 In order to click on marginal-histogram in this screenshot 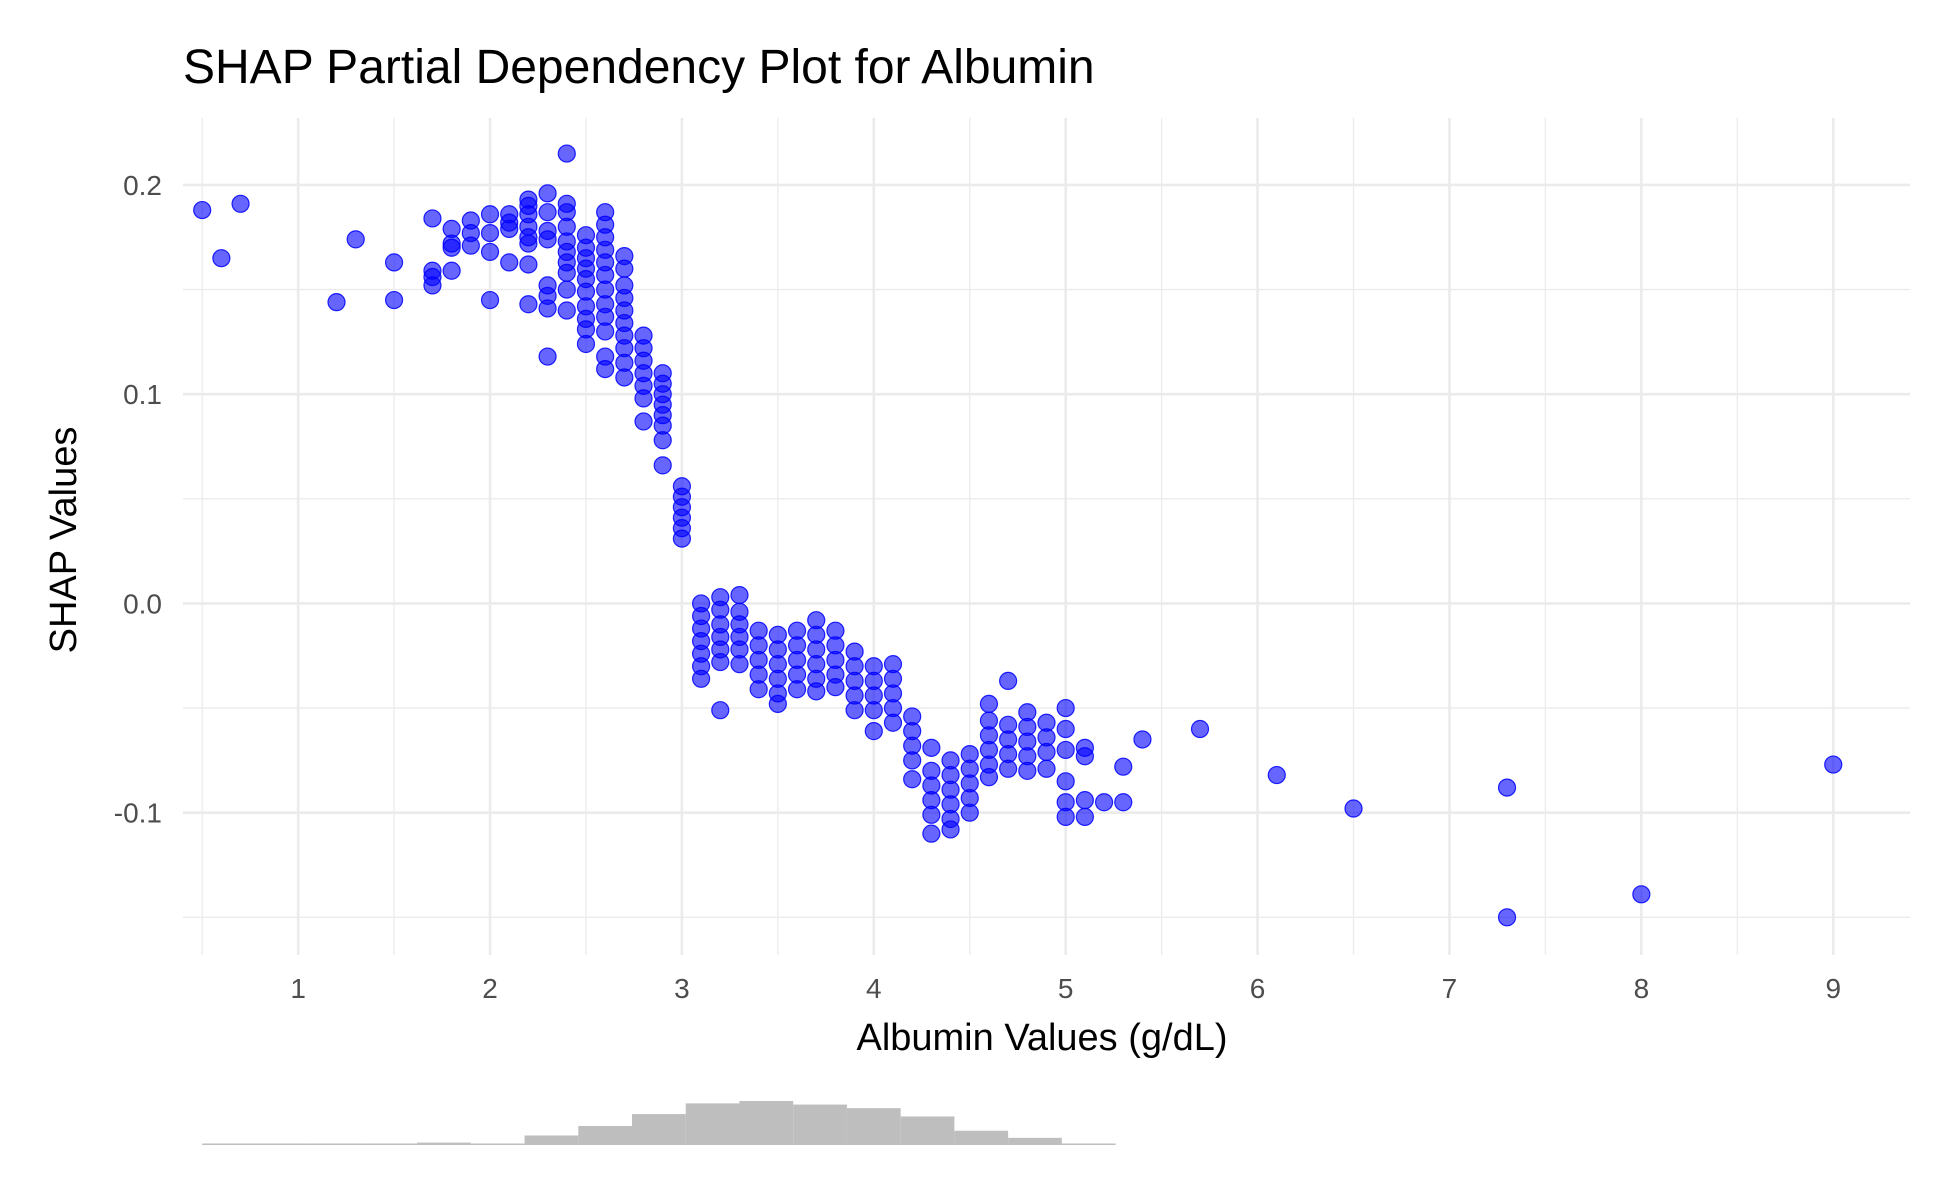, I will do `click(659, 1123)`.